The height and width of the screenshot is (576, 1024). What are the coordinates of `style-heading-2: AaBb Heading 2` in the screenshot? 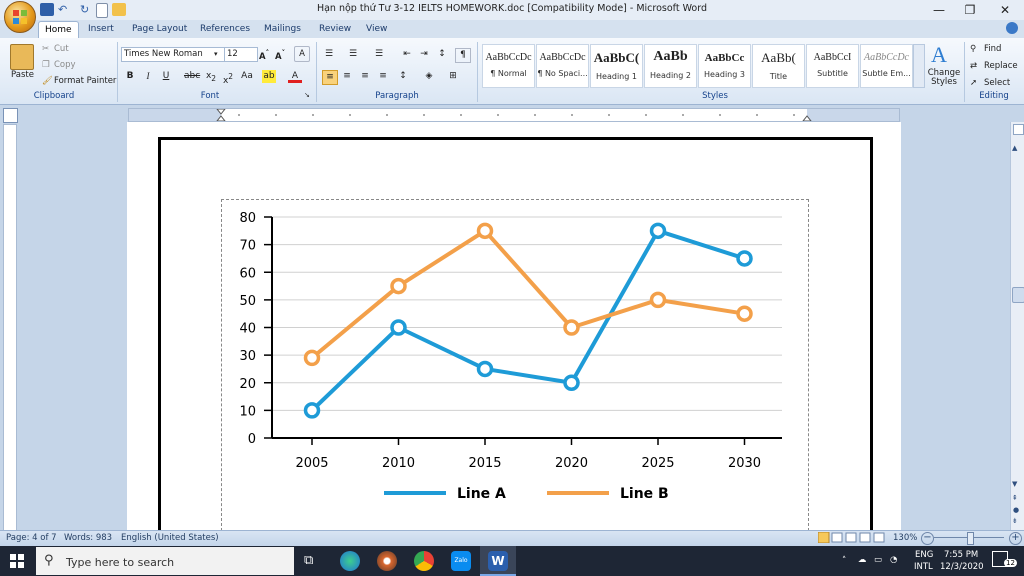 It's located at (670, 66).